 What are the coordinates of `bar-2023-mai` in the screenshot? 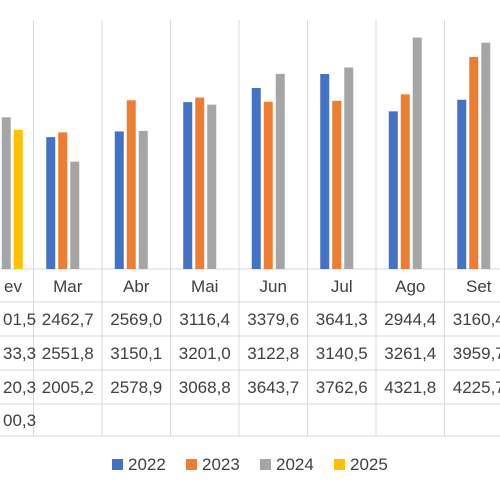 It's located at (200, 183).